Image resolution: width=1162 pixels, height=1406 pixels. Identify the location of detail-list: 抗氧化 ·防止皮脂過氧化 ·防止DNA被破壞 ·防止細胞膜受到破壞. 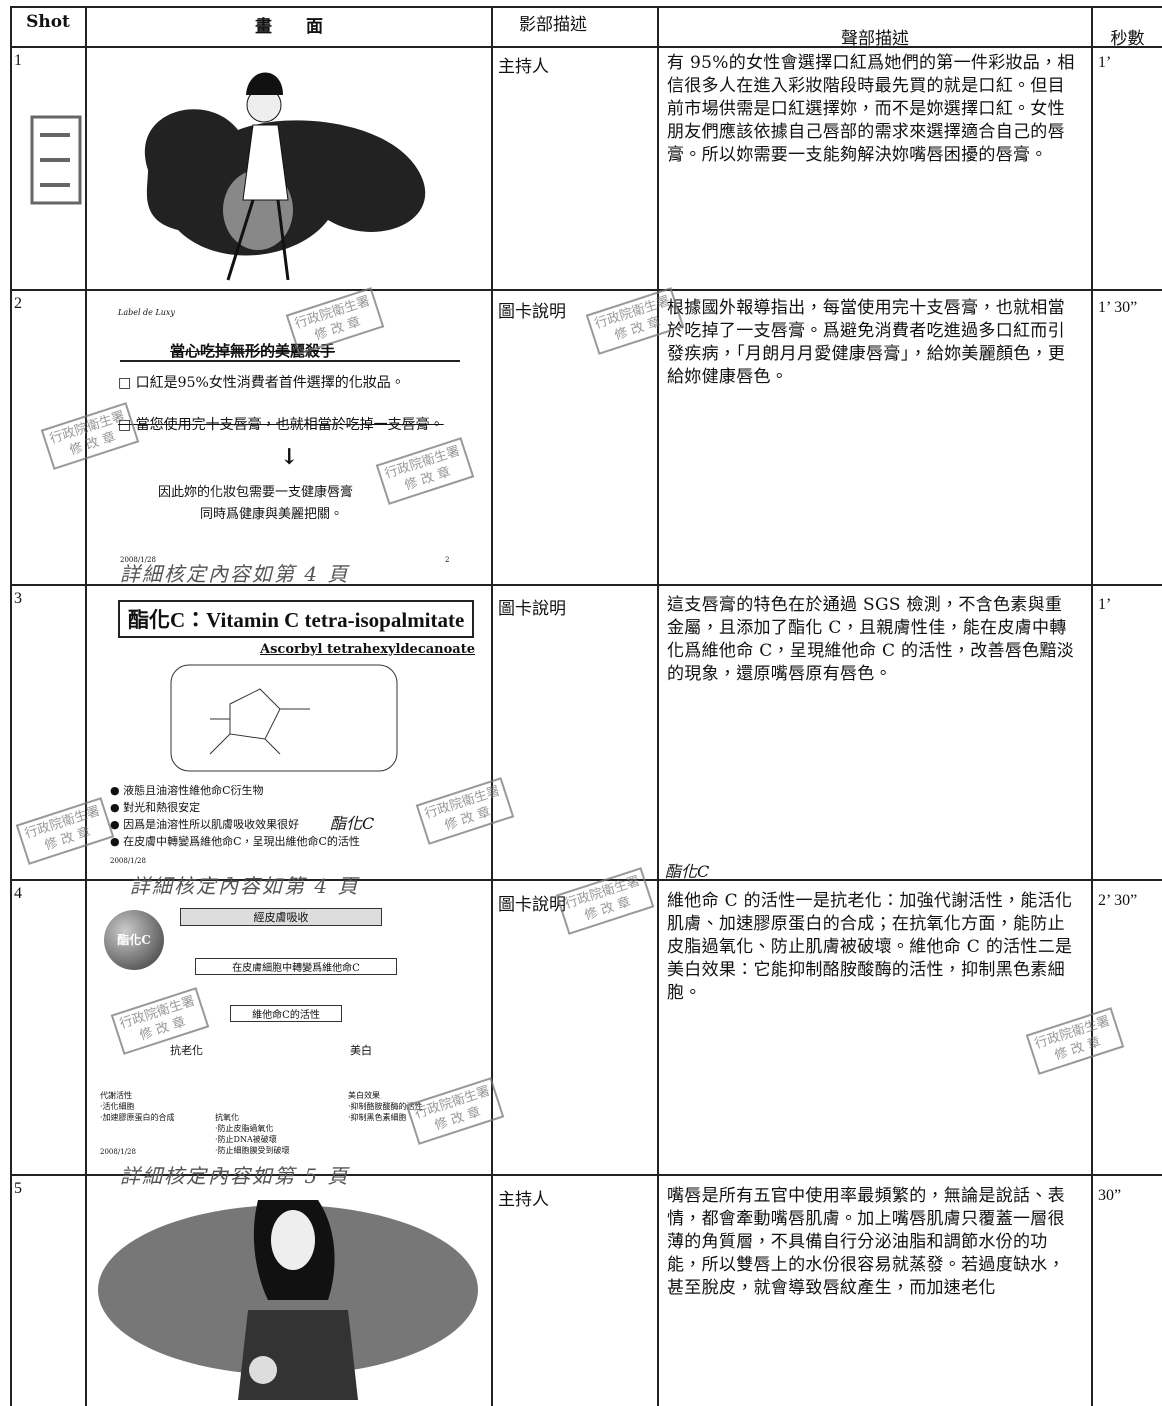
(252, 1134).